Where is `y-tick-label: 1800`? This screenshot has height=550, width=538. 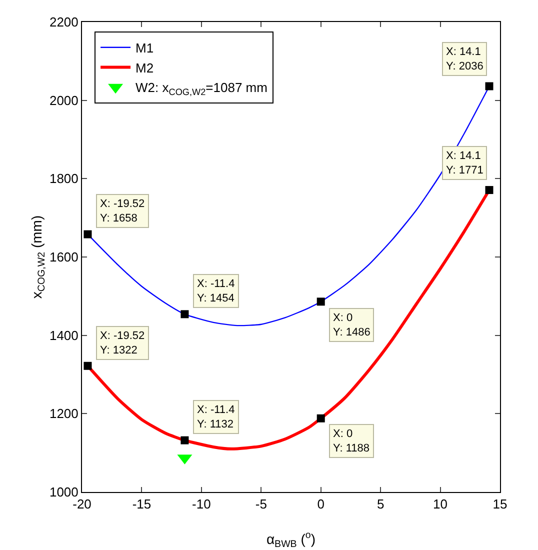
y-tick-label: 1800 is located at coordinates (63, 178).